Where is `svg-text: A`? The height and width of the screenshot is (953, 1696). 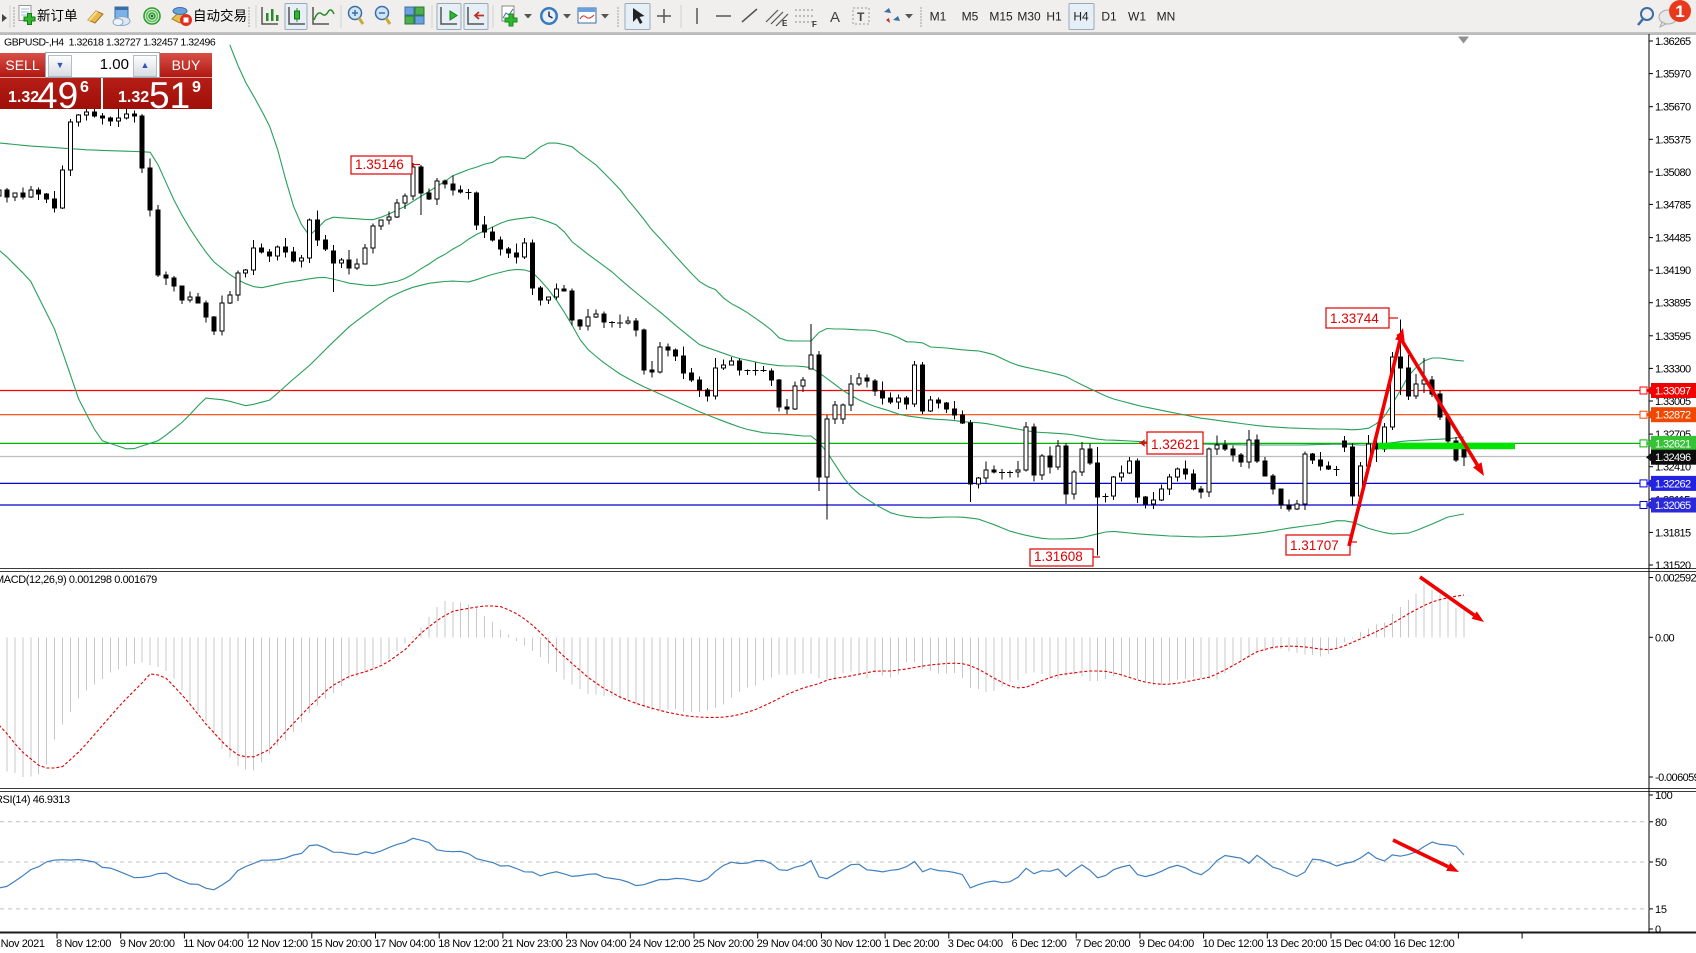 svg-text: A is located at coordinates (835, 17).